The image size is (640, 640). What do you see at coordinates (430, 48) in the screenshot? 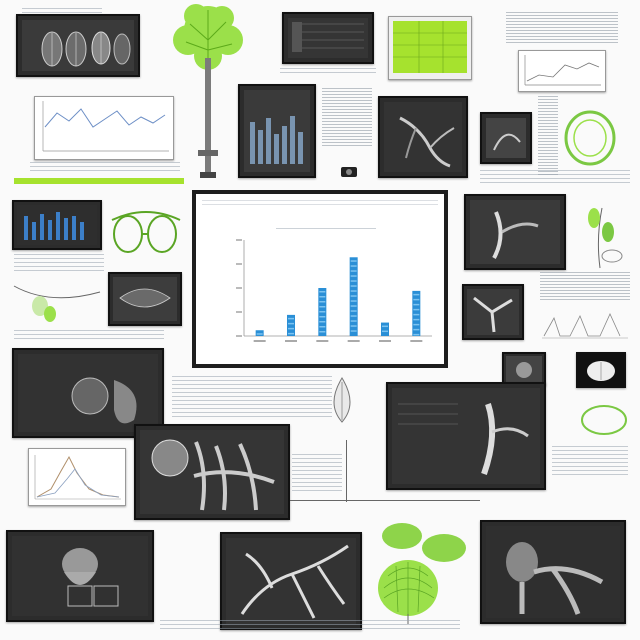
I see `green-spreadsheet-panel` at bounding box center [430, 48].